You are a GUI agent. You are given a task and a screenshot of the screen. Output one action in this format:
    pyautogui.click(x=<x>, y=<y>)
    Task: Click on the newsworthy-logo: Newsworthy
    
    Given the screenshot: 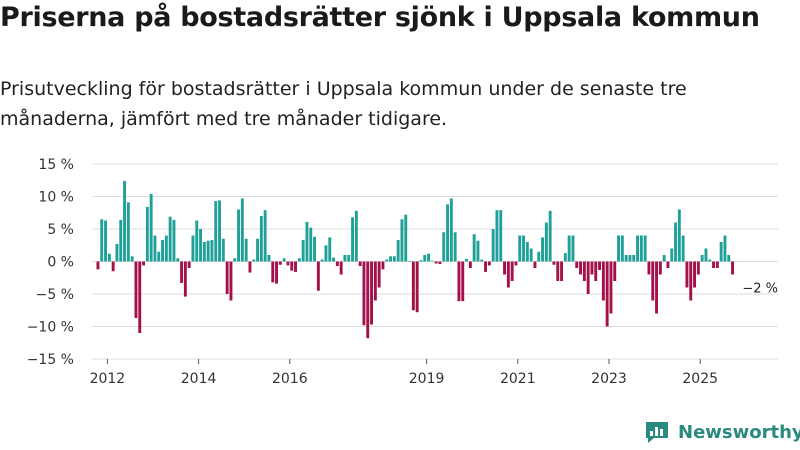 What is the action you would take?
    pyautogui.click(x=722, y=432)
    